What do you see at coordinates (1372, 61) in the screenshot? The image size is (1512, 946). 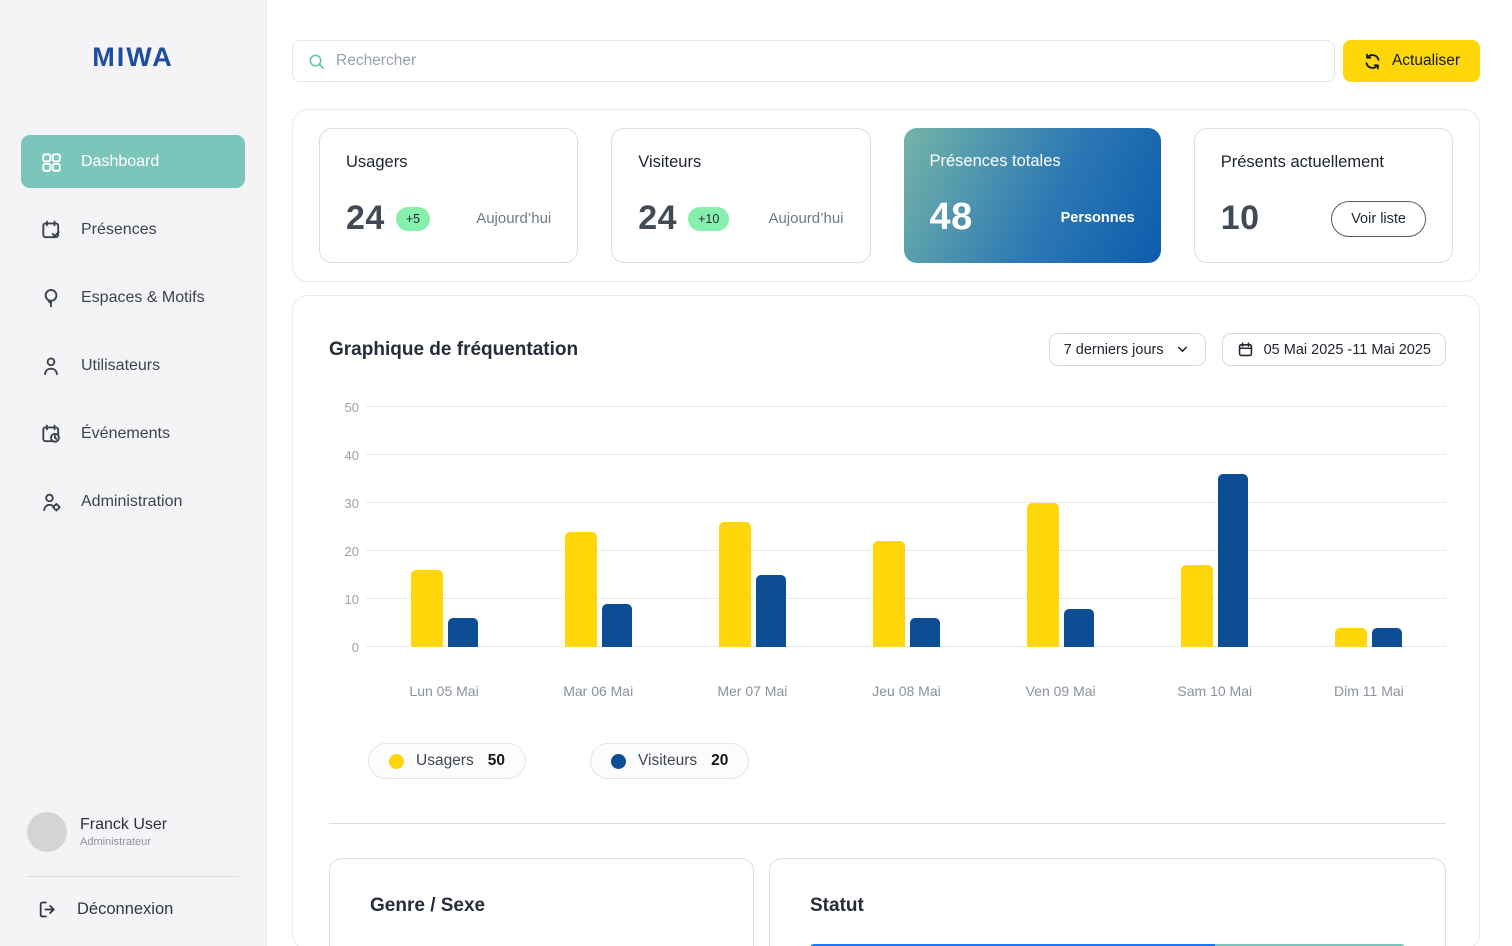 I see `refresh-icon` at bounding box center [1372, 61].